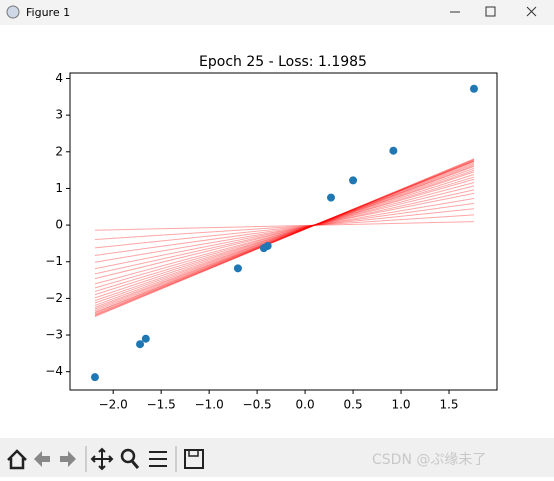 This screenshot has height=481, width=554. I want to click on x-tick-label: −1.0, so click(209, 405).